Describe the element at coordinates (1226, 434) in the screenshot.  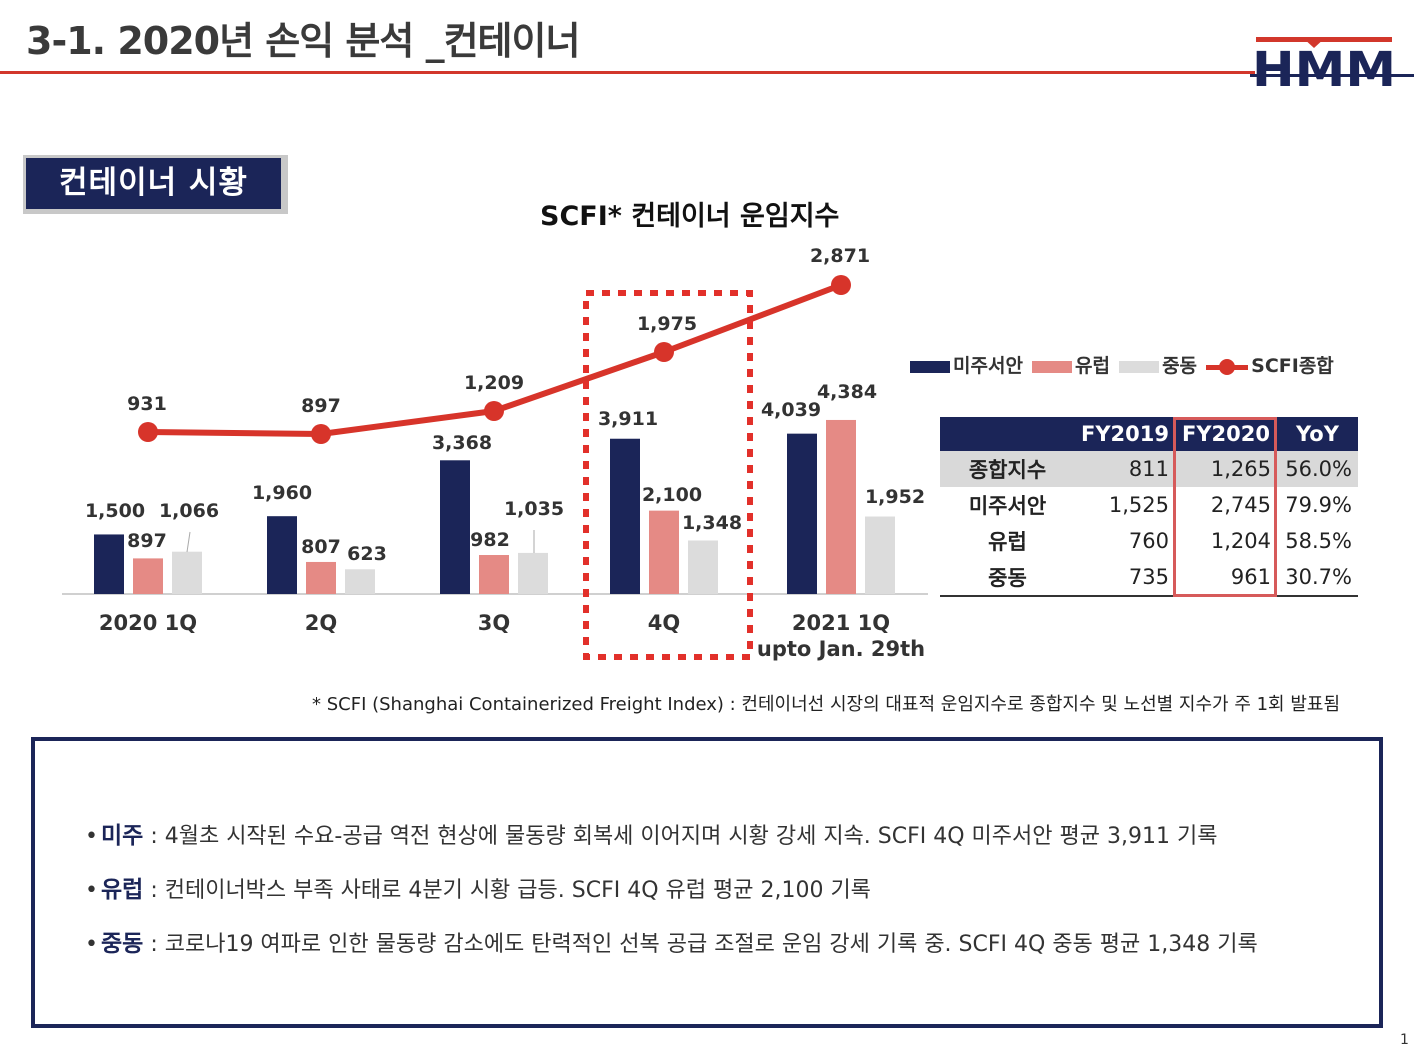
I see `table-header-fy2020: FY2020` at that location.